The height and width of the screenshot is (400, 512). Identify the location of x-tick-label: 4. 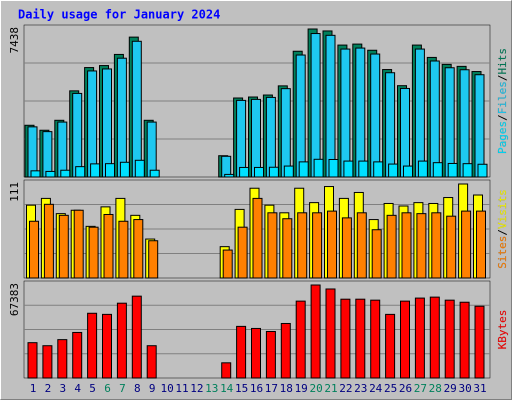
(77, 388).